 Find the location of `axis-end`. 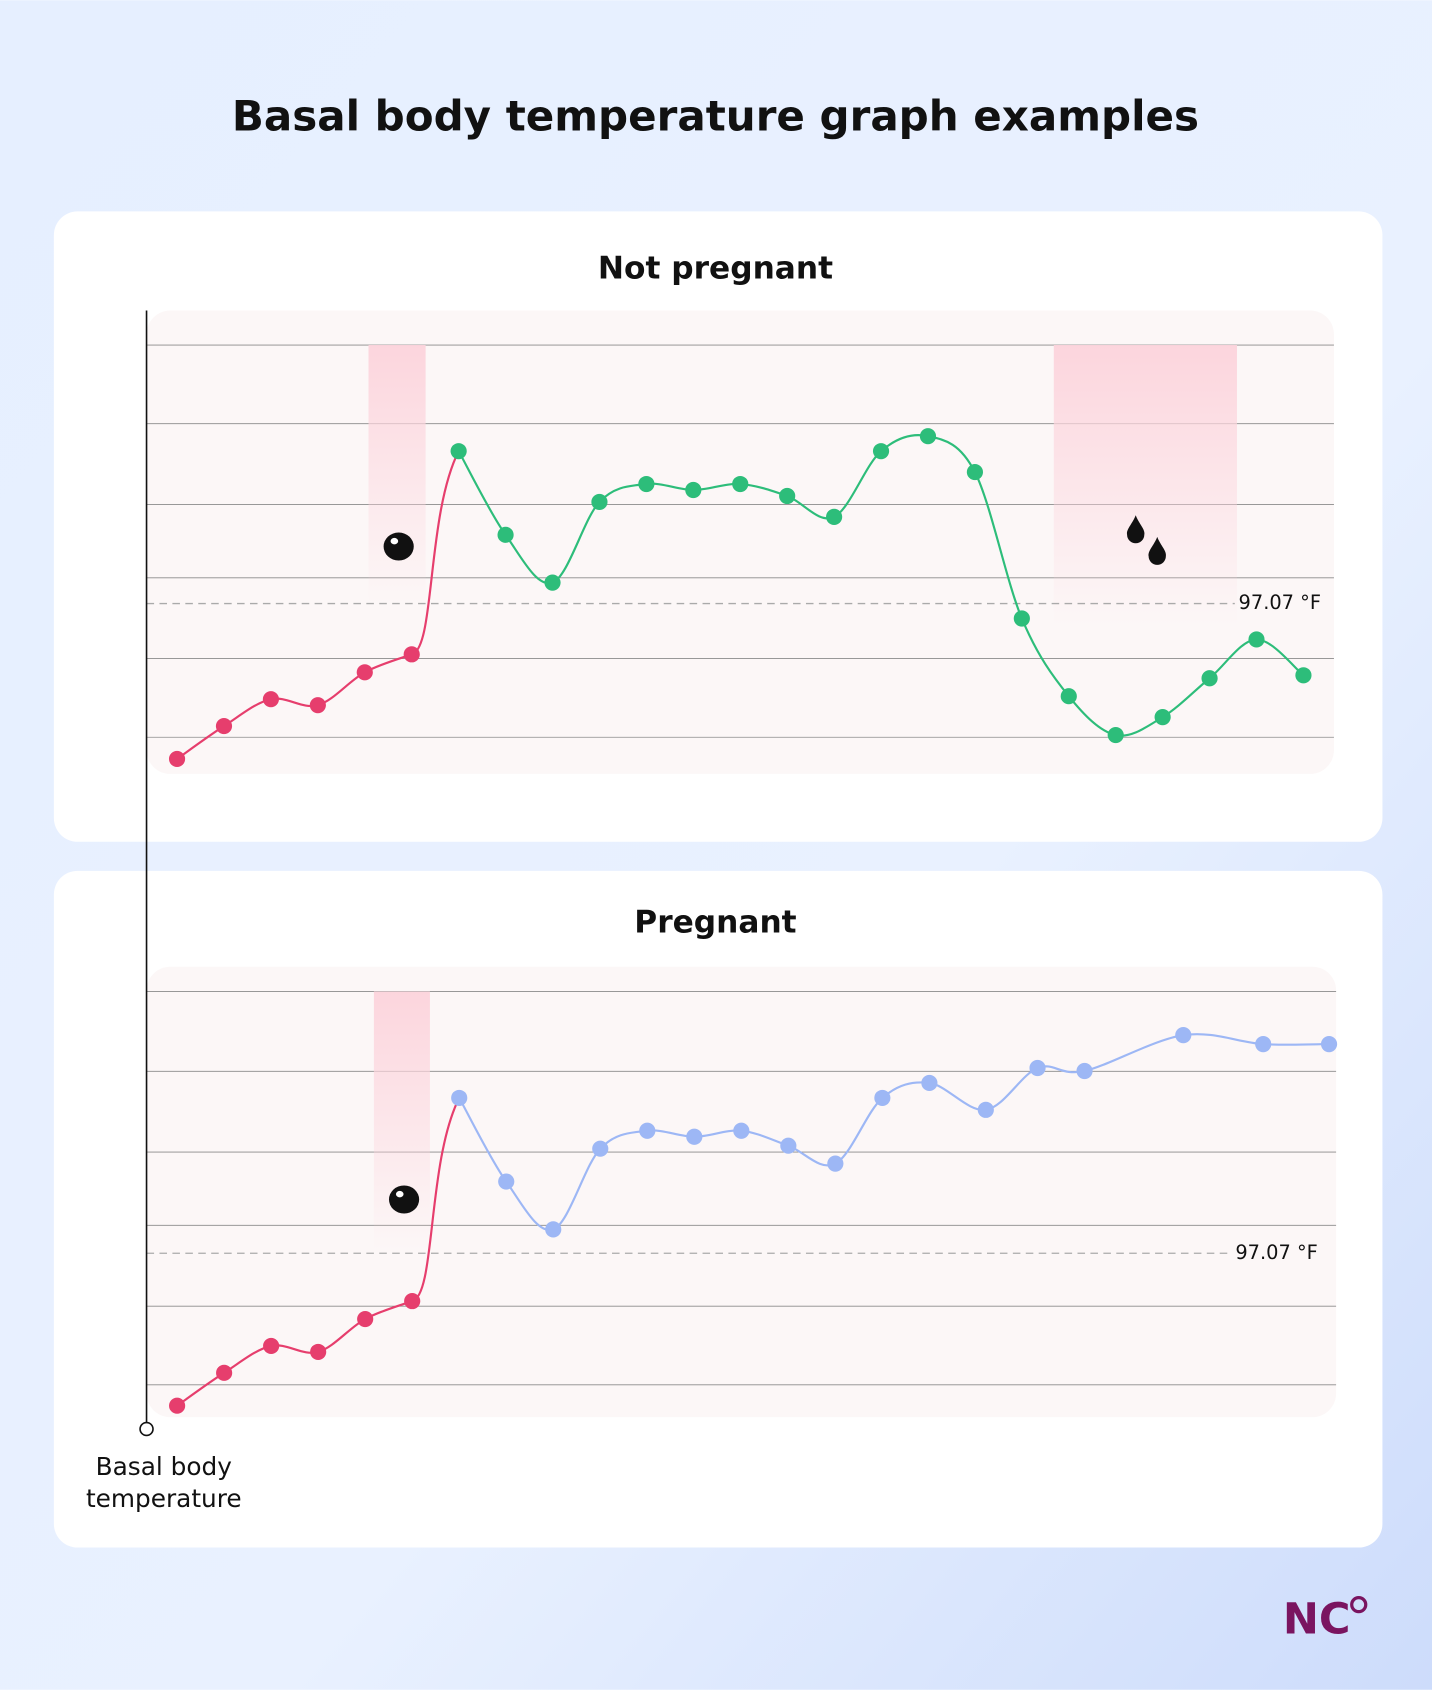

axis-end is located at coordinates (146, 1429).